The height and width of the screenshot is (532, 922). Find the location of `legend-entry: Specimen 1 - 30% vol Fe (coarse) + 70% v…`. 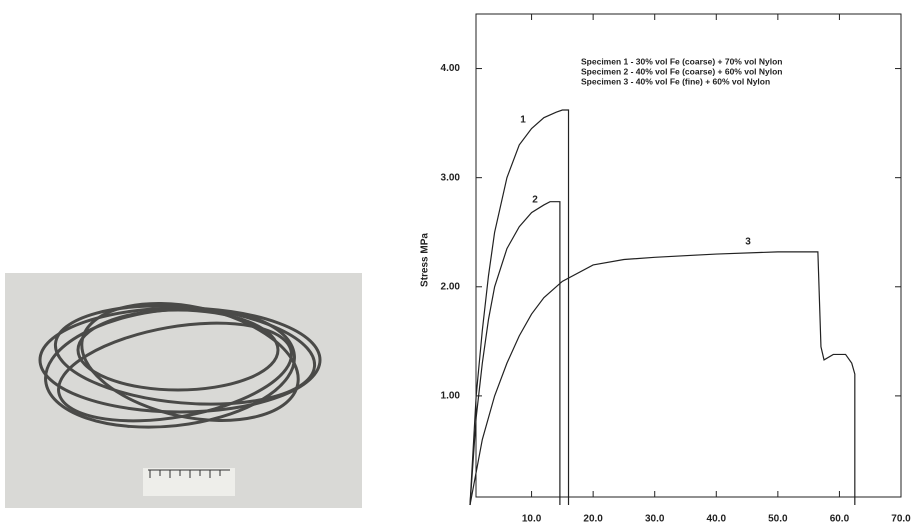

legend-entry: Specimen 1 - 30% vol Fe (coarse) + 70% v… is located at coordinates (681, 61).